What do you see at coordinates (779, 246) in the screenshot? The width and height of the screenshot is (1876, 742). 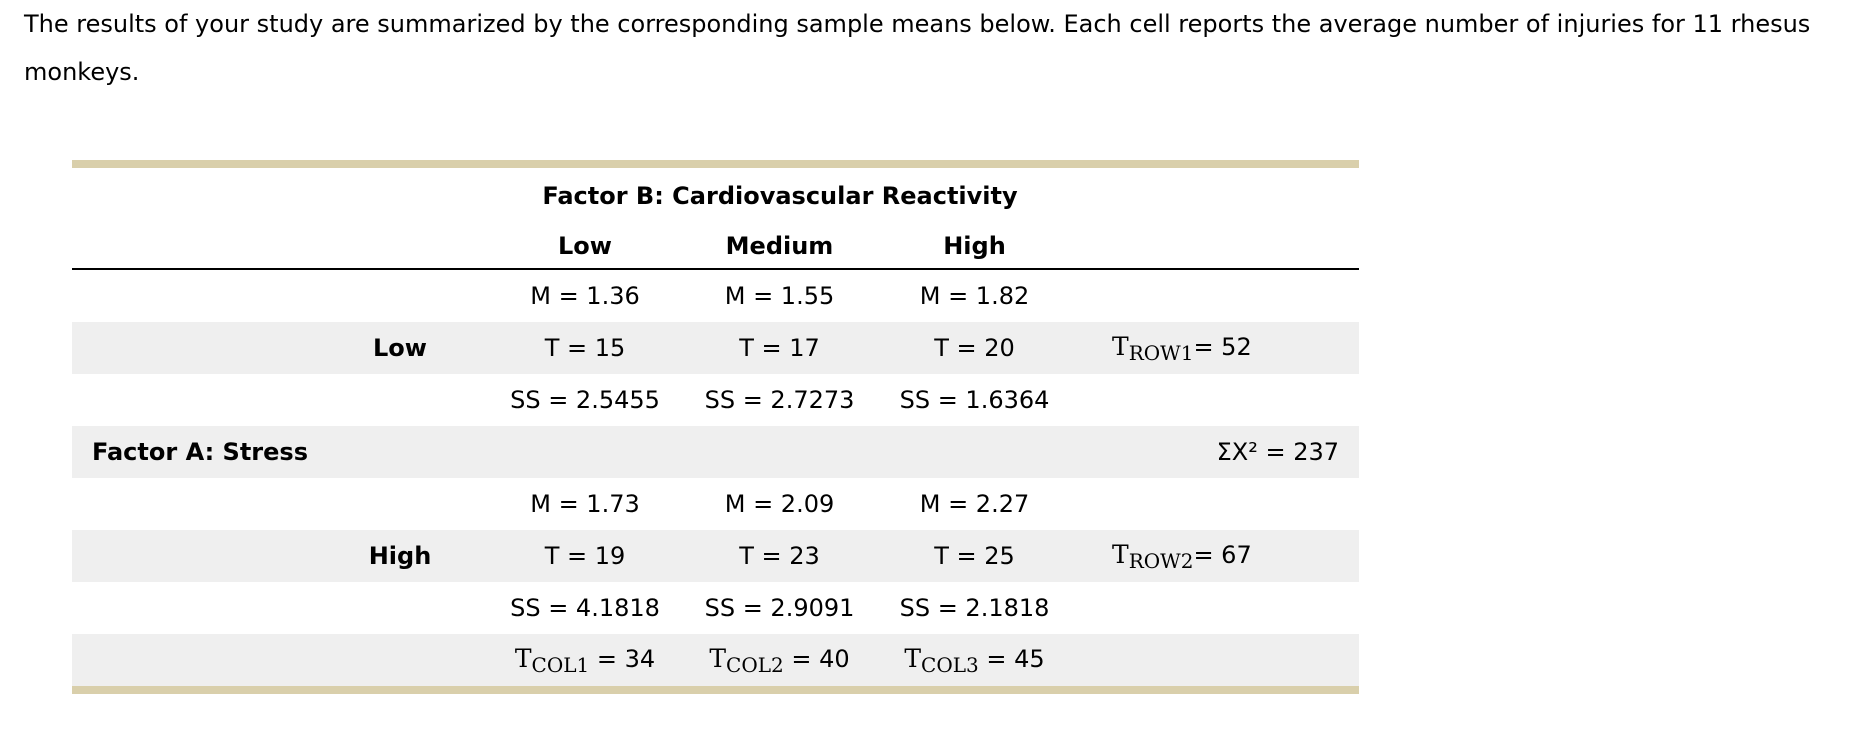 I see `col-header-medium: Medium` at bounding box center [779, 246].